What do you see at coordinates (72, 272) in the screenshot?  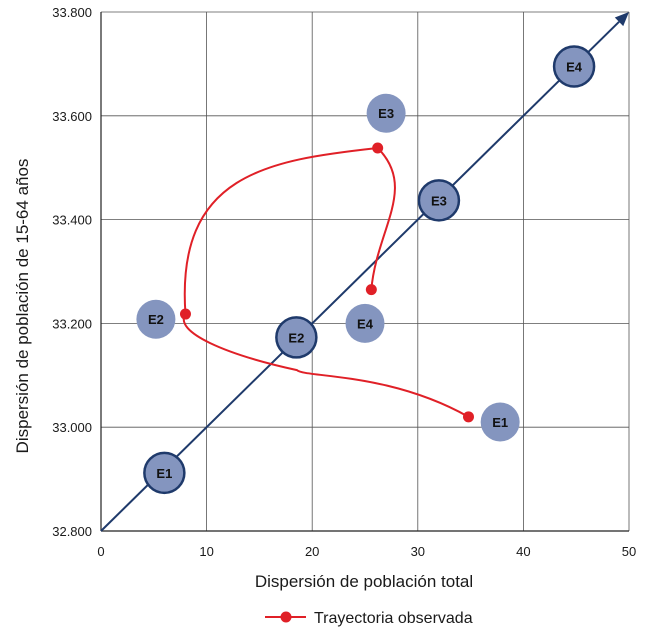 I see `y-tick-labels: 32.800 33.000 33.200 33.400 33.600 33.800` at bounding box center [72, 272].